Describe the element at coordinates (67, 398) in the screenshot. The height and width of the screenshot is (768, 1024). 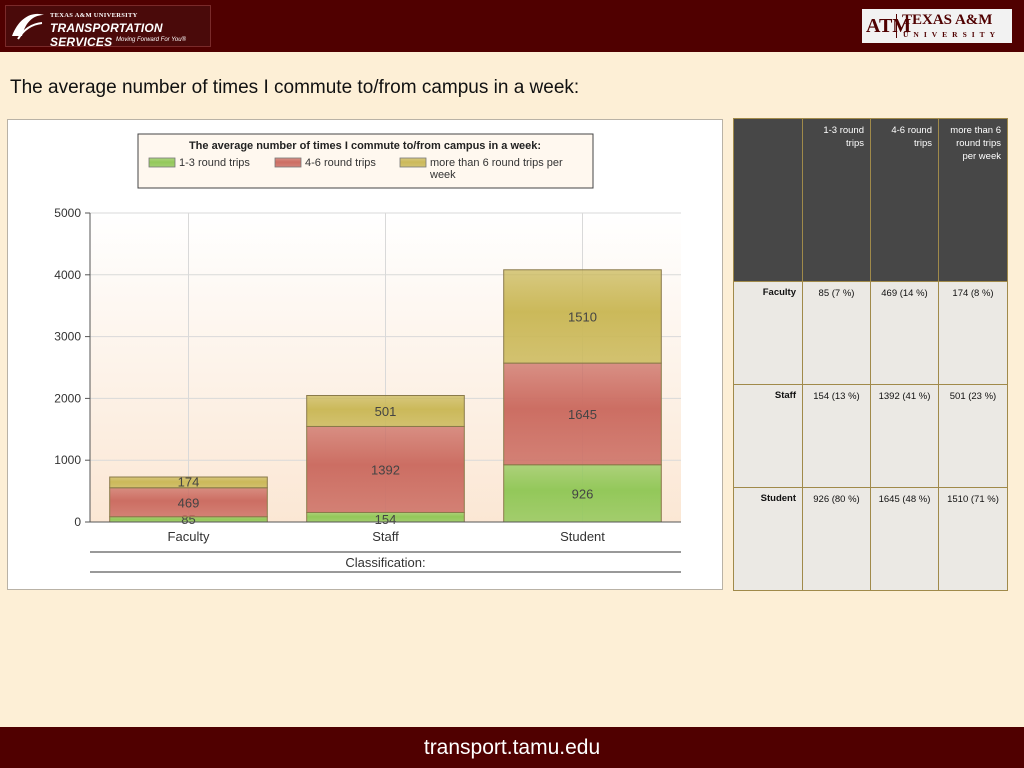
I see `y-tick-label: 2000` at that location.